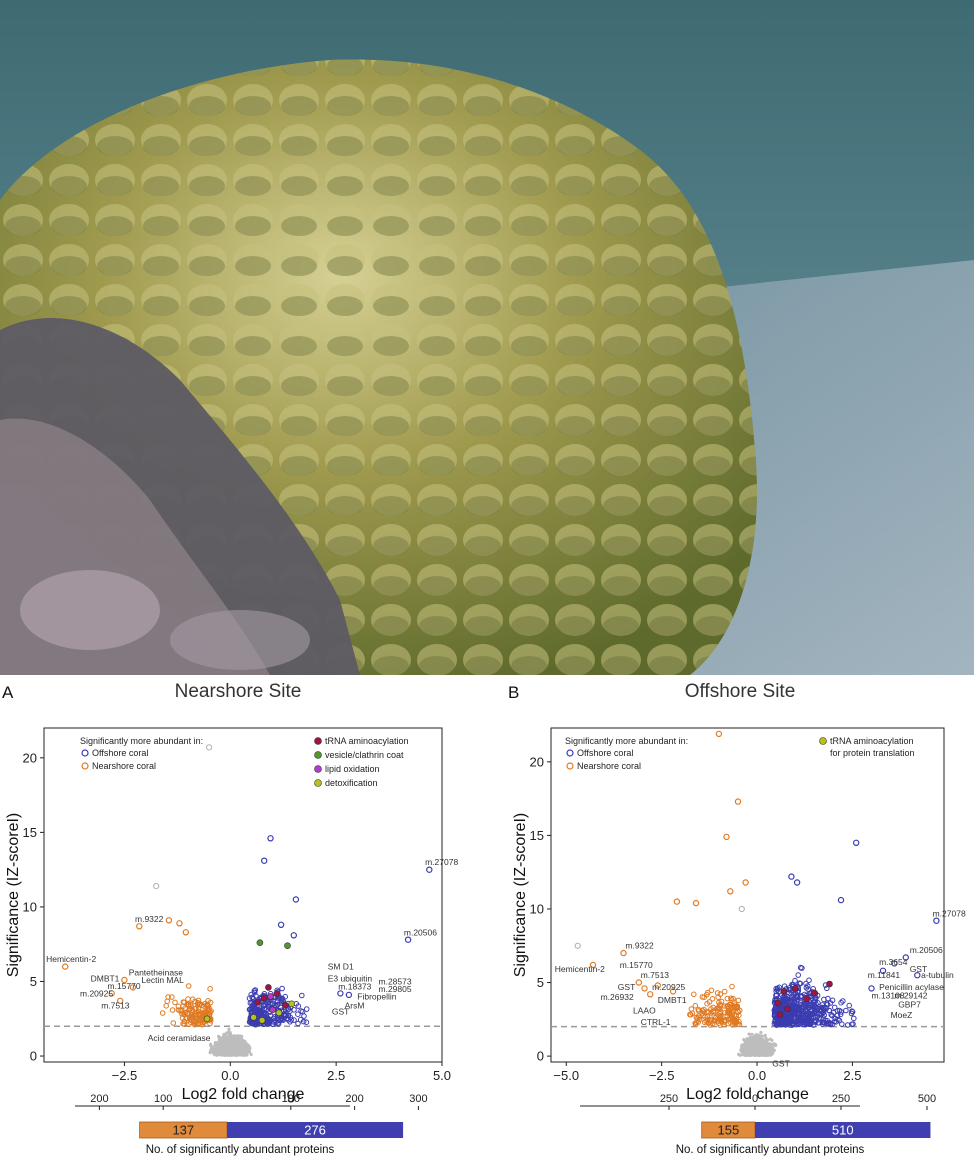 Image resolution: width=974 pixels, height=1163 pixels. Describe the element at coordinates (644, 1010) in the screenshot. I see `gene-annotation: LAAO` at that location.